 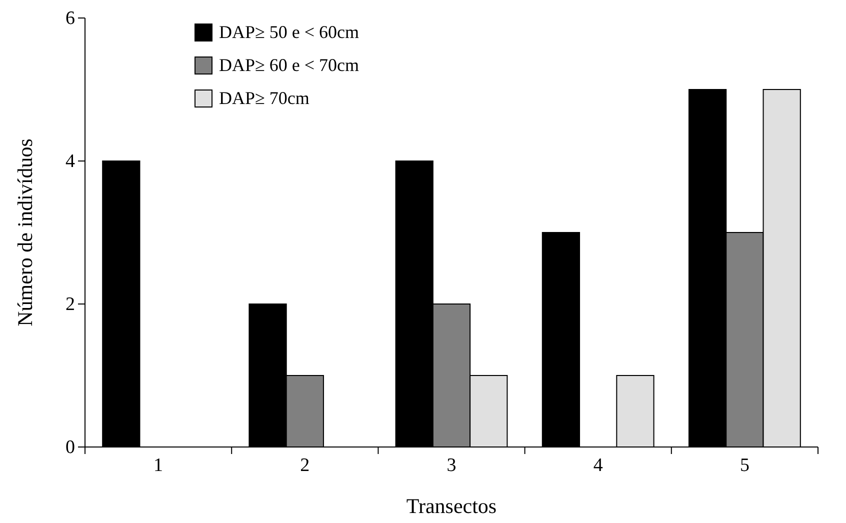 What do you see at coordinates (70, 447) in the screenshot?
I see `y-tick-label: 0` at bounding box center [70, 447].